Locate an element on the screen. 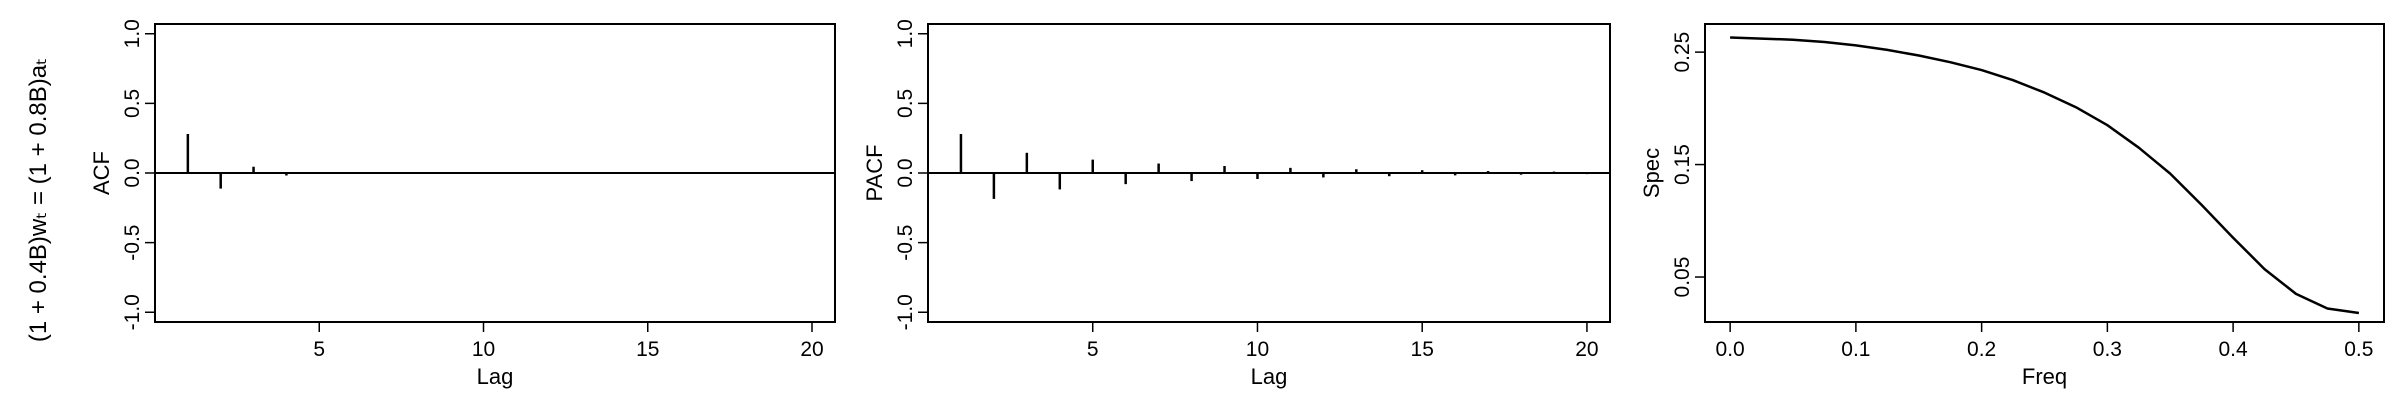 Image resolution: width=2400 pixels, height=400 pixels. y-tick-label: 0.05 is located at coordinates (1682, 277).